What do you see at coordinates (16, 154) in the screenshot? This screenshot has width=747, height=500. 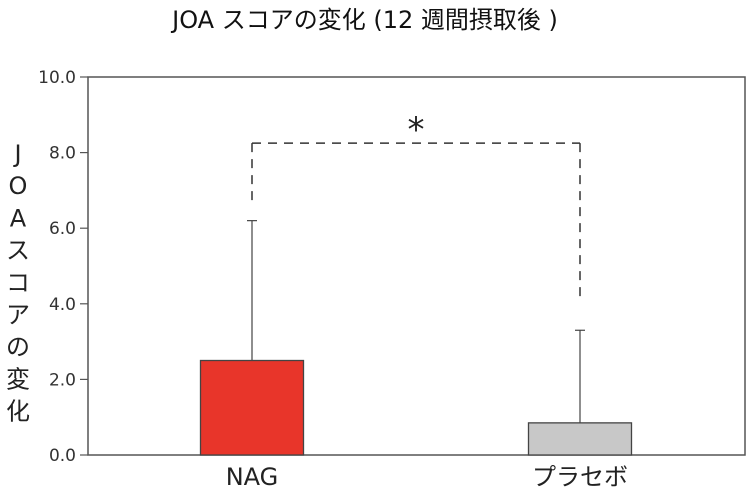 I see `y-axis-label-char: J` at bounding box center [16, 154].